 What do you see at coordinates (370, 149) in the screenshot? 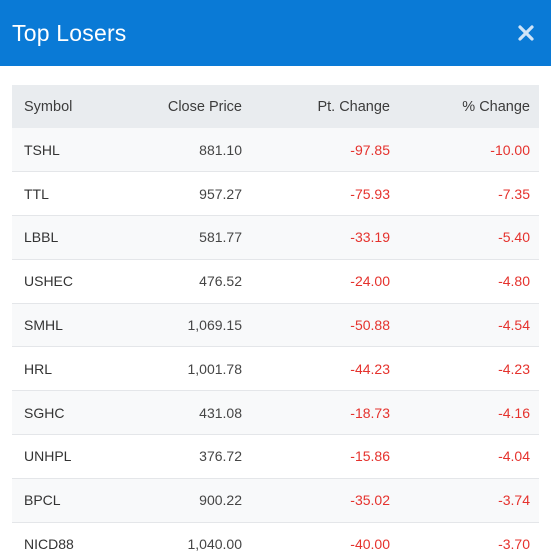
I see `cell-pt-change: -97.85` at bounding box center [370, 149].